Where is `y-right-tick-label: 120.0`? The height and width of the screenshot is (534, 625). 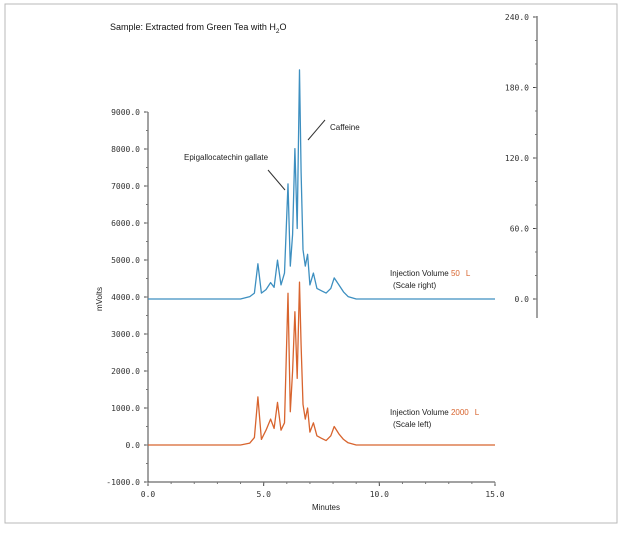 y-right-tick-label: 120.0 is located at coordinates (517, 158).